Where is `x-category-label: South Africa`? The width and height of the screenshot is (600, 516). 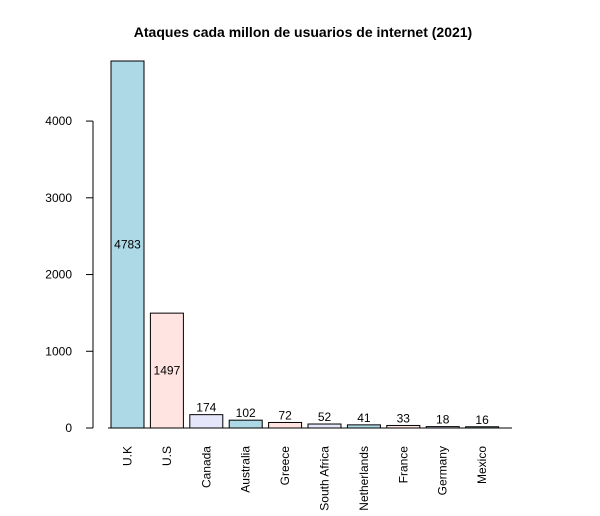 x-category-label: South Africa is located at coordinates (325, 478).